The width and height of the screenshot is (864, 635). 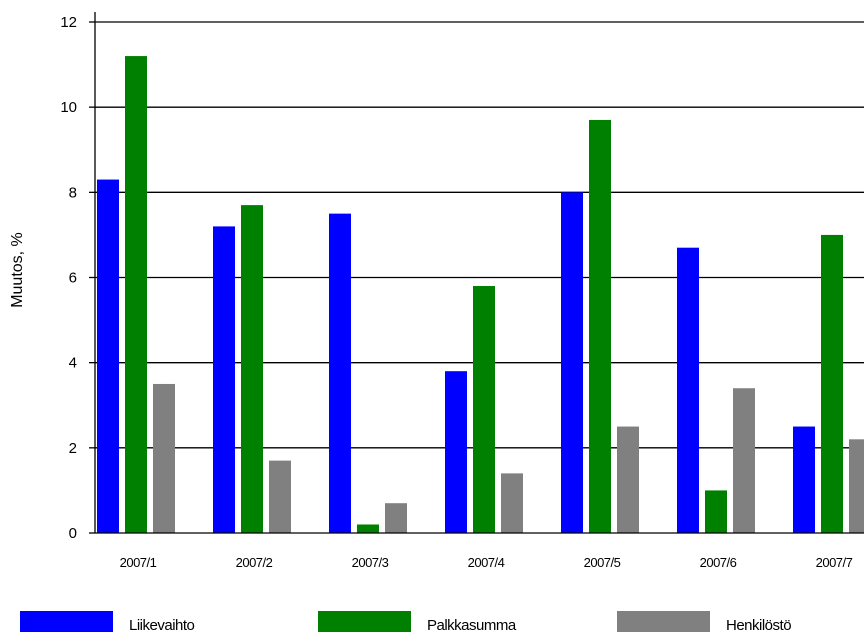 What do you see at coordinates (254, 562) in the screenshot?
I see `x-tick-label: 2007/2` at bounding box center [254, 562].